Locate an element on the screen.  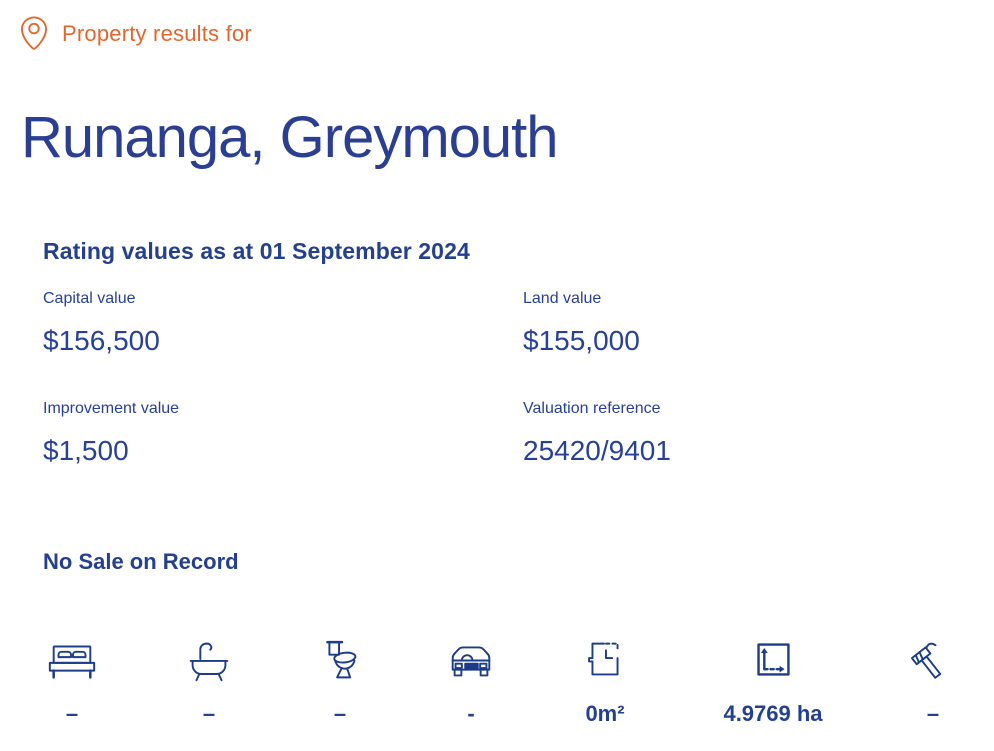
bedrooms-feature: – is located at coordinates (73, 680).